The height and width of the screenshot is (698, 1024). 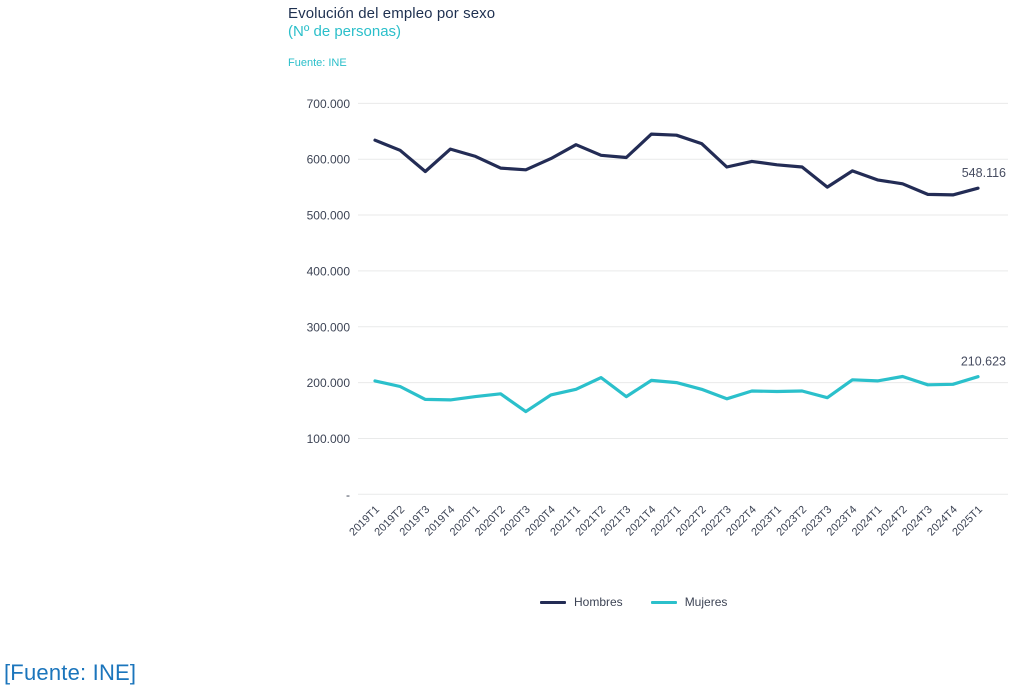 I want to click on legend-item-hombres: Hombres, so click(x=581, y=602).